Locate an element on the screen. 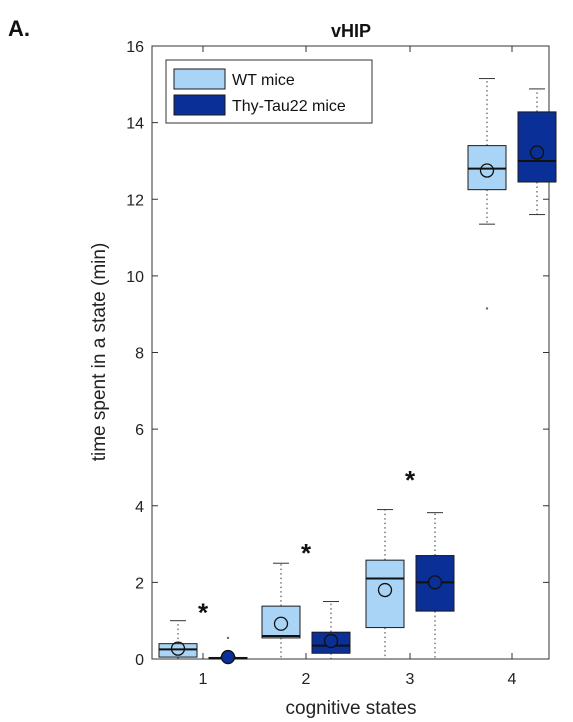 This screenshot has width=573, height=722. panel-label: A. is located at coordinates (19, 28).